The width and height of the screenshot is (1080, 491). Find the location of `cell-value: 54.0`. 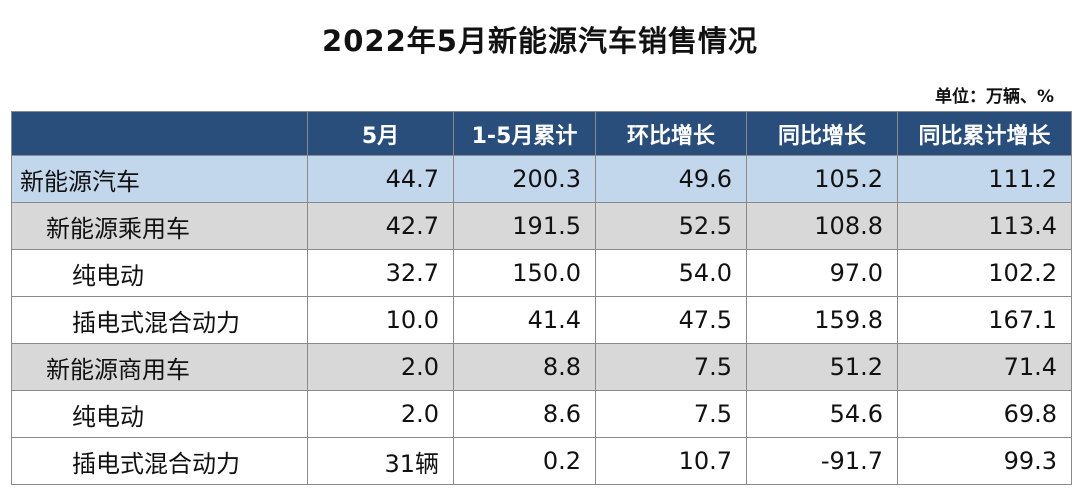

cell-value: 54.0 is located at coordinates (671, 273).